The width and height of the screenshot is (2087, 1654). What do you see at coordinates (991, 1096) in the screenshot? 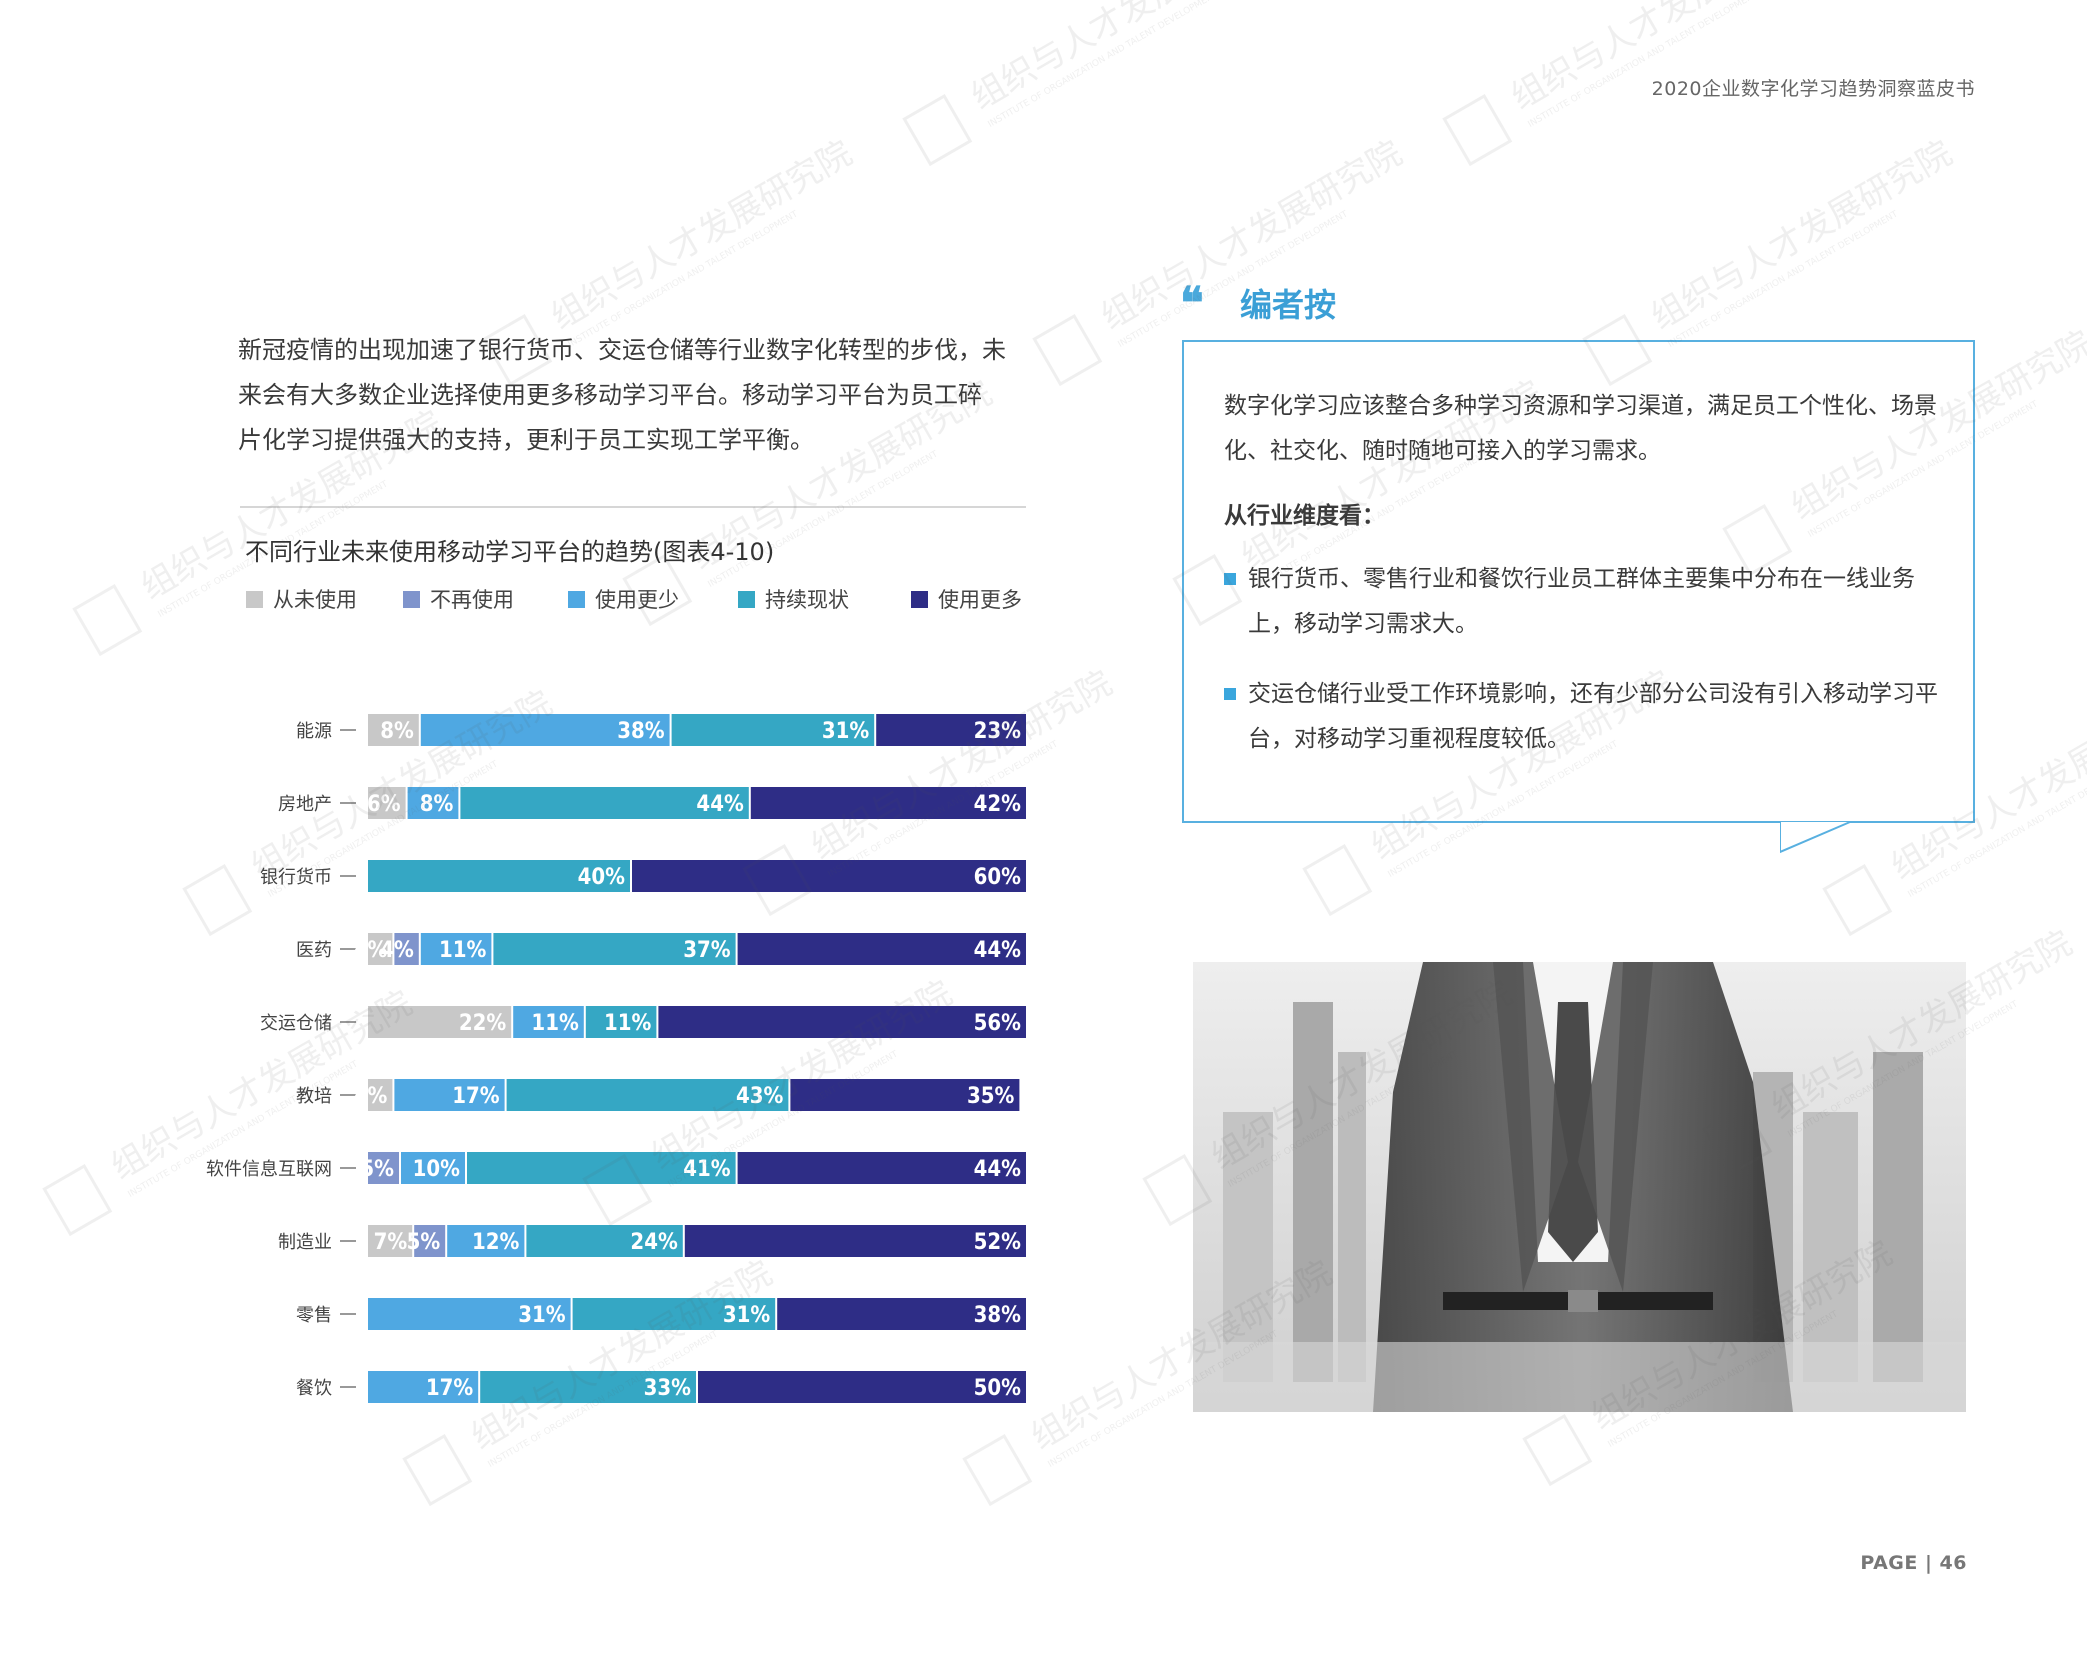
I see `data-label: 35%` at bounding box center [991, 1096].